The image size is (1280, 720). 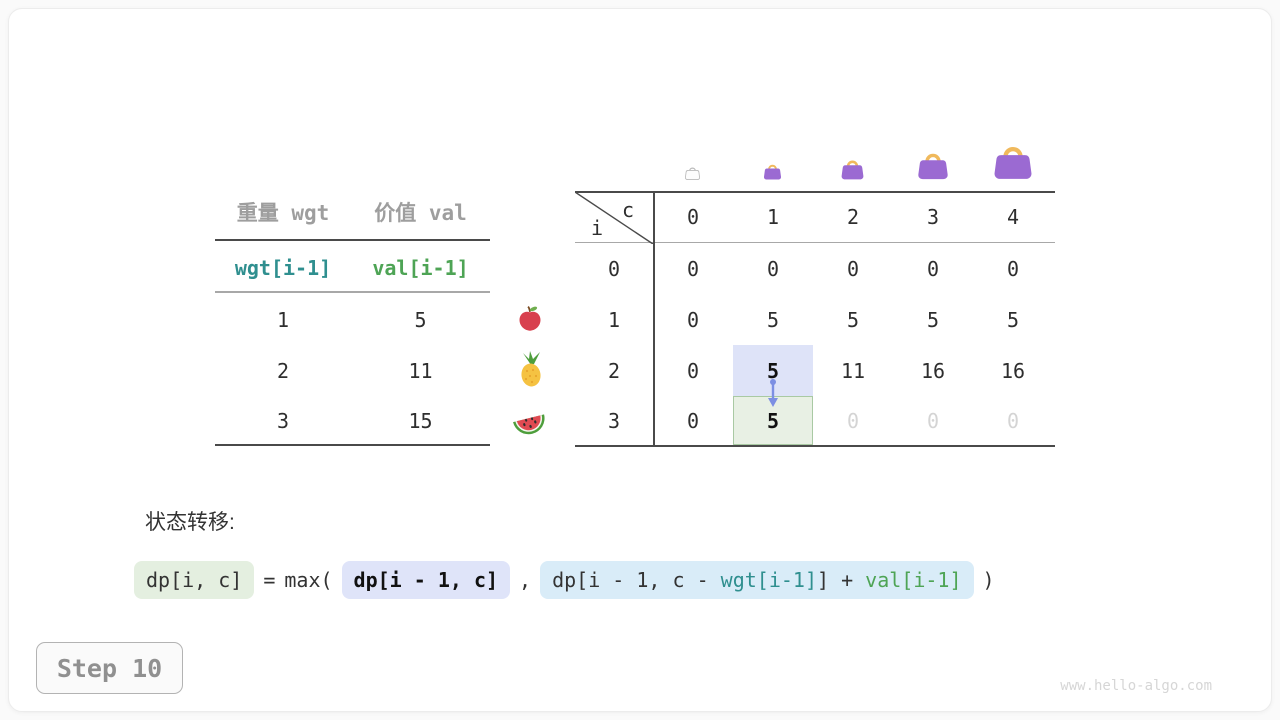 I want to click on pineapple-icon, so click(x=531, y=369).